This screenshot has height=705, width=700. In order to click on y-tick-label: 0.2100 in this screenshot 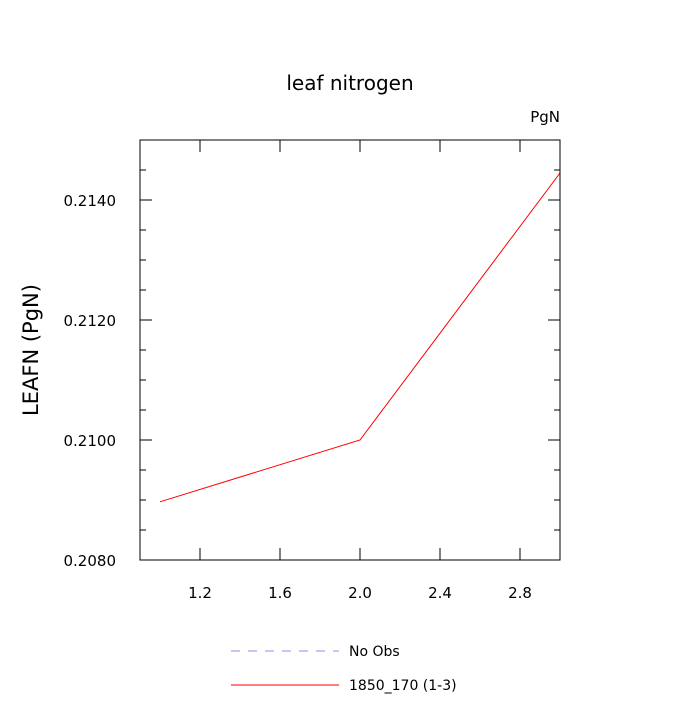, I will do `click(90, 441)`.